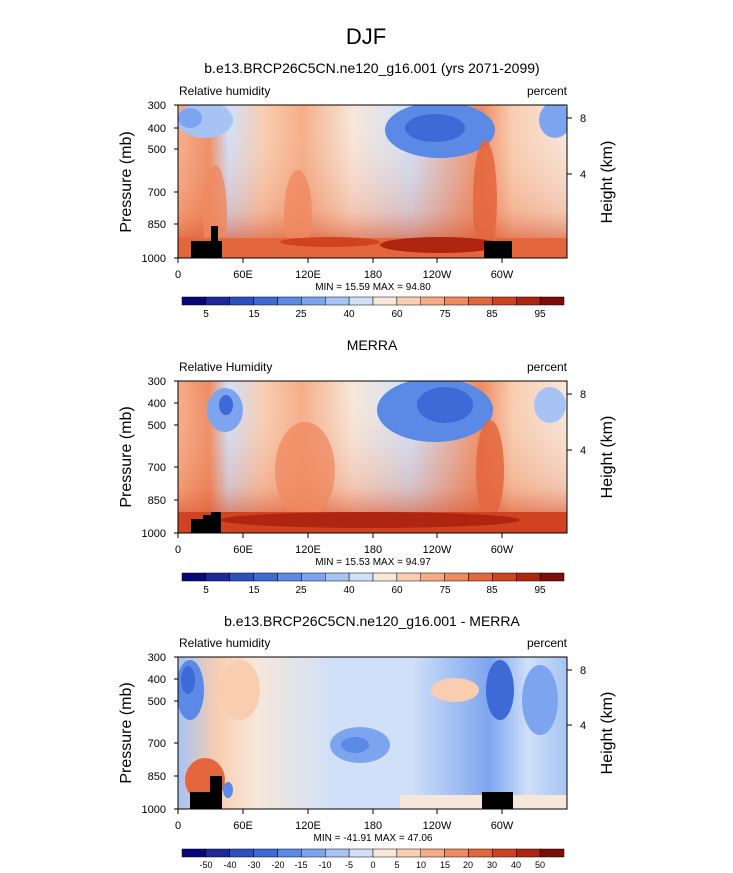  What do you see at coordinates (397, 590) in the screenshot?
I see `colorbar-label: 60` at bounding box center [397, 590].